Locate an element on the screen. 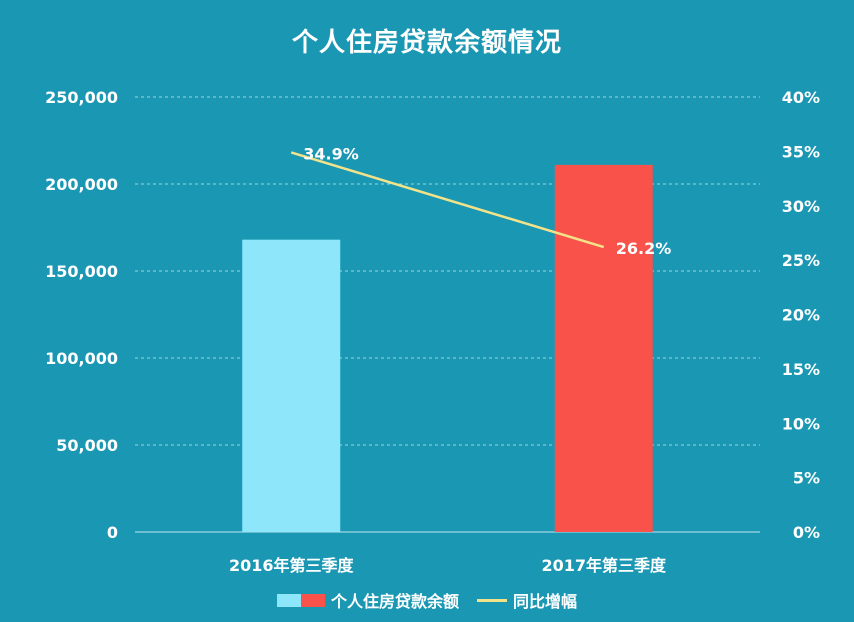 The image size is (854, 622). y-right-tick-label: 5% is located at coordinates (806, 478).